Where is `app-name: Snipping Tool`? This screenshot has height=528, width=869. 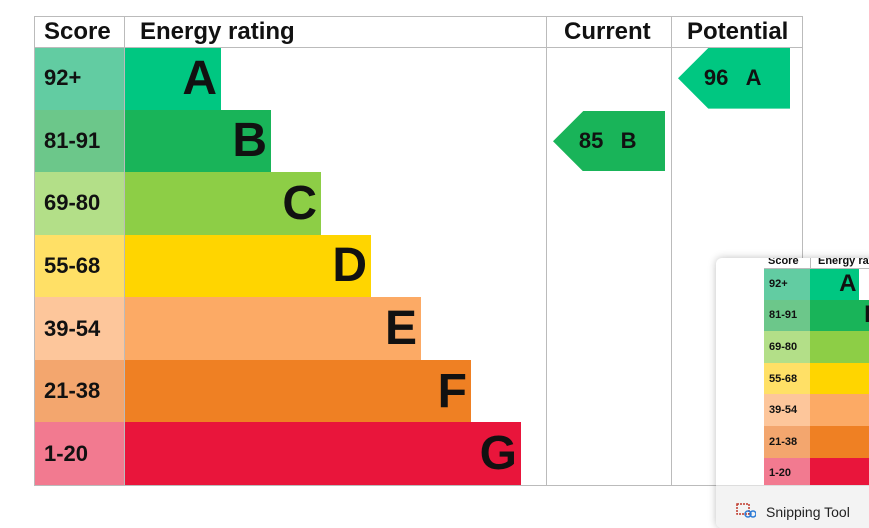 app-name: Snipping Tool is located at coordinates (808, 512).